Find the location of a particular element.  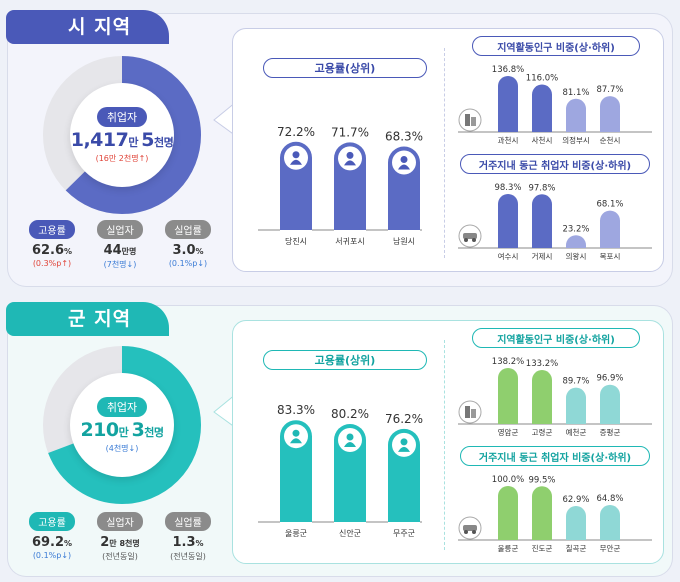

category-label: 무주군 is located at coordinates (404, 533).